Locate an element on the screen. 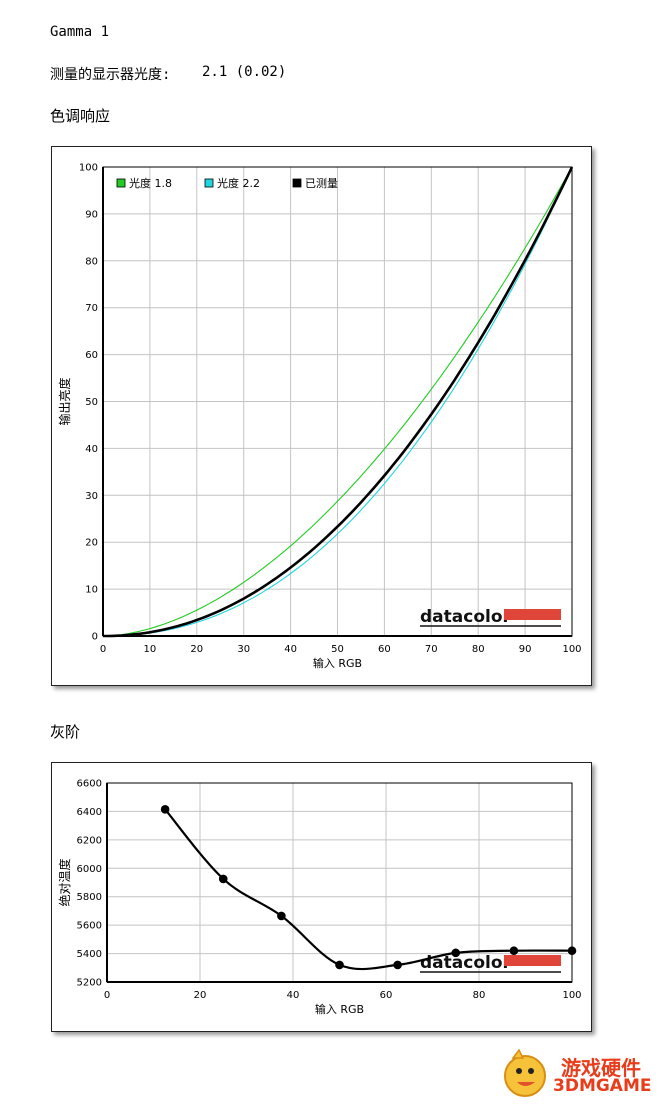 This screenshot has width=659, height=1108. measured-gamma-label: 测量的显示器光度: is located at coordinates (110, 75).